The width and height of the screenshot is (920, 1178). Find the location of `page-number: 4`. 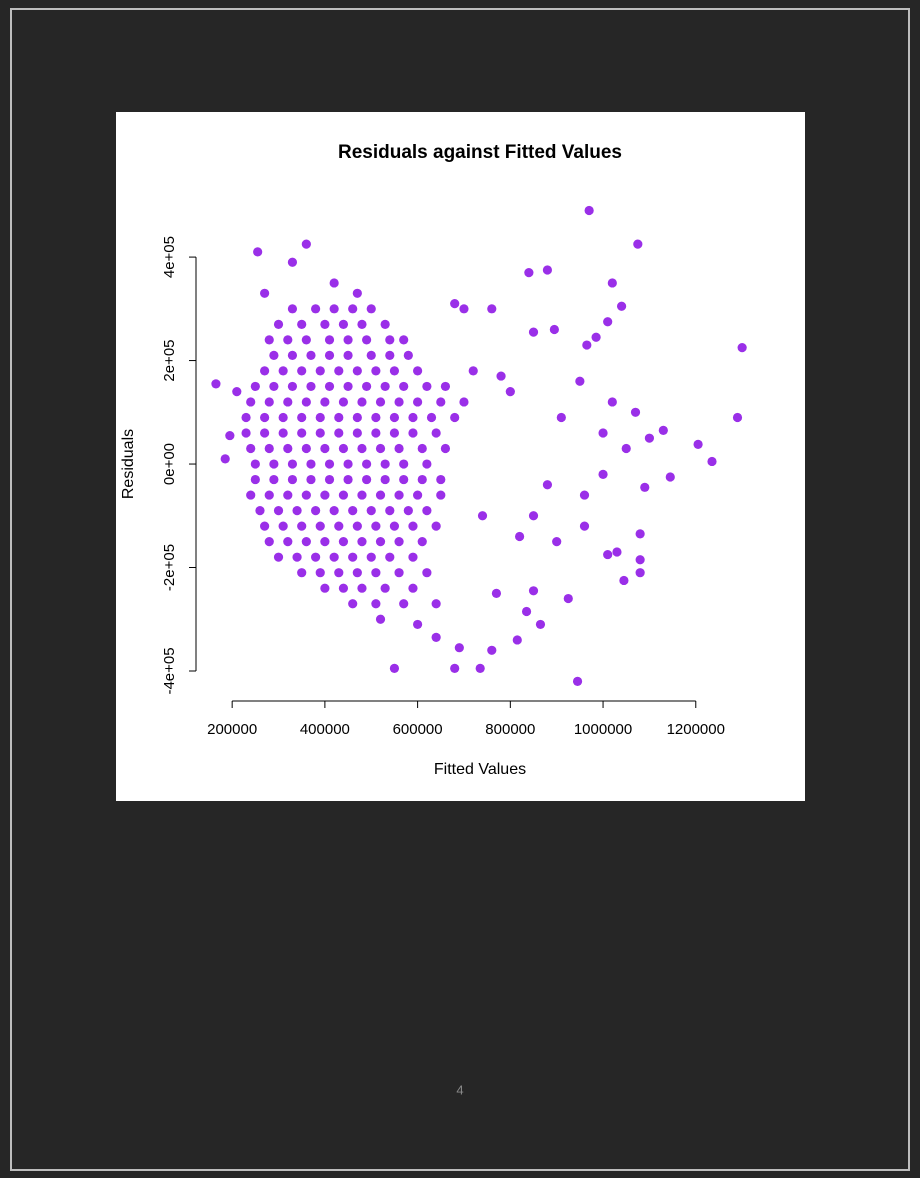

page-number: 4 is located at coordinates (459, 1089).